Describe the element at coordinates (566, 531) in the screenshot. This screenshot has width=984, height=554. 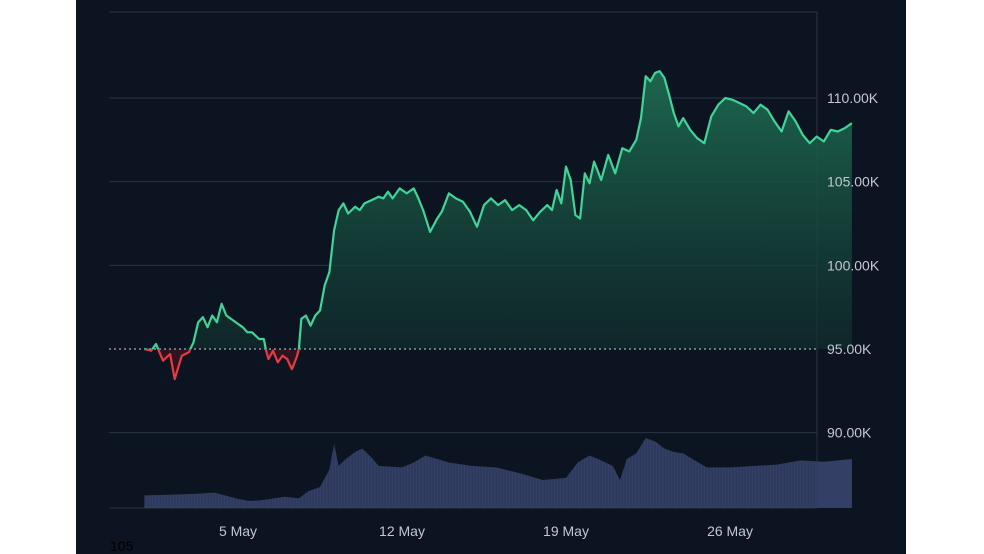
I see `x-tick-label: 19 May` at that location.